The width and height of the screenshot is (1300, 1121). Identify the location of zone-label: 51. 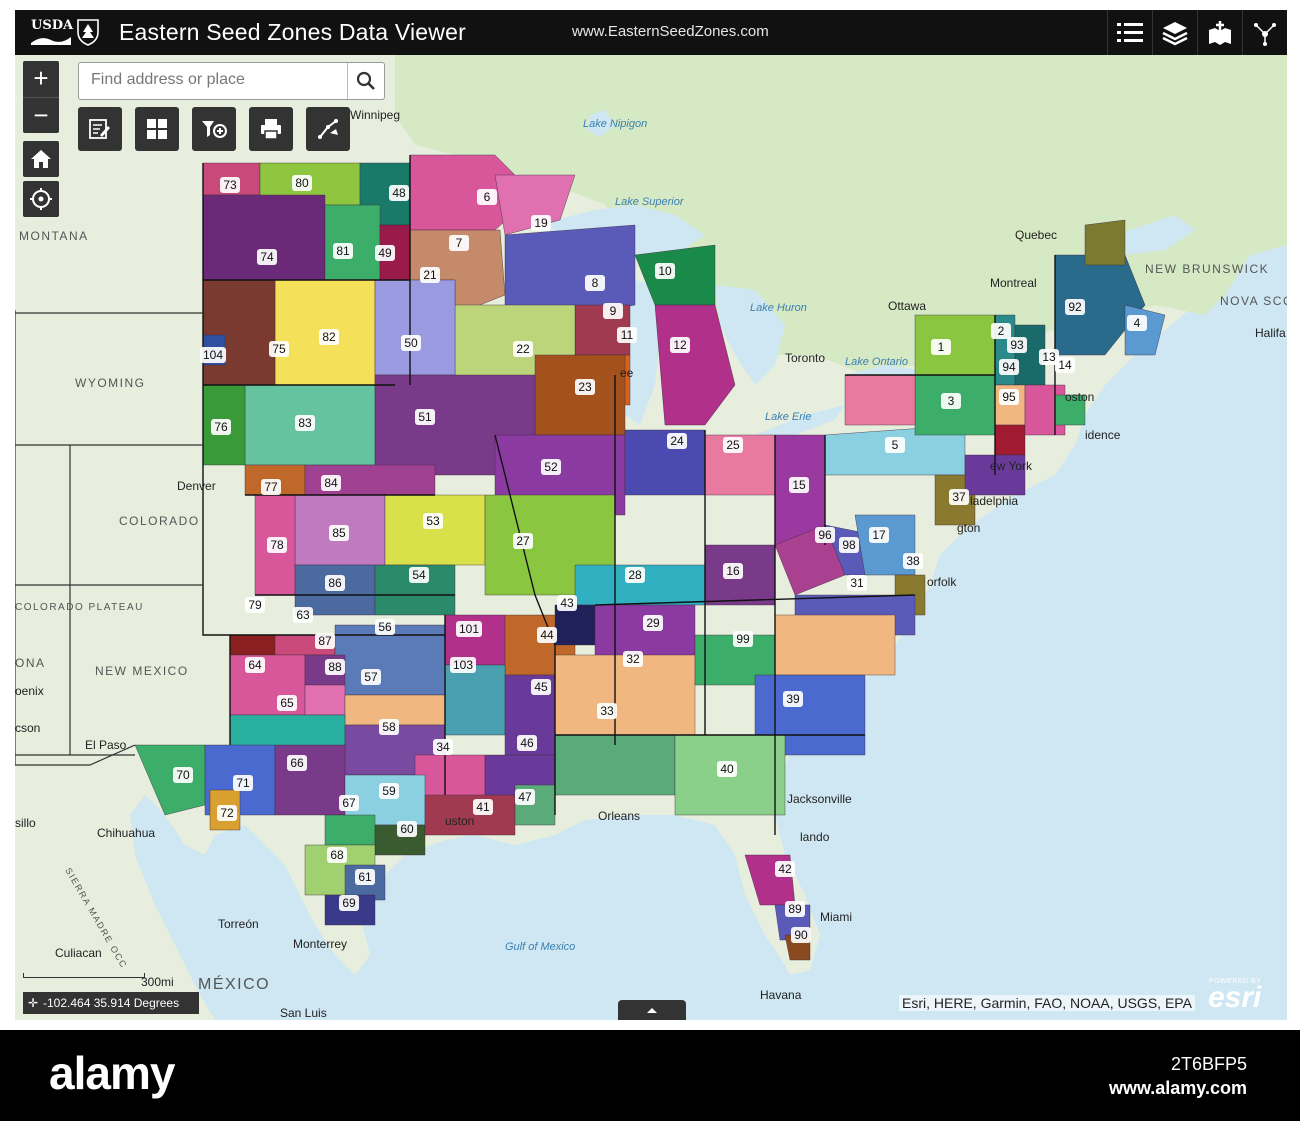
(425, 417).